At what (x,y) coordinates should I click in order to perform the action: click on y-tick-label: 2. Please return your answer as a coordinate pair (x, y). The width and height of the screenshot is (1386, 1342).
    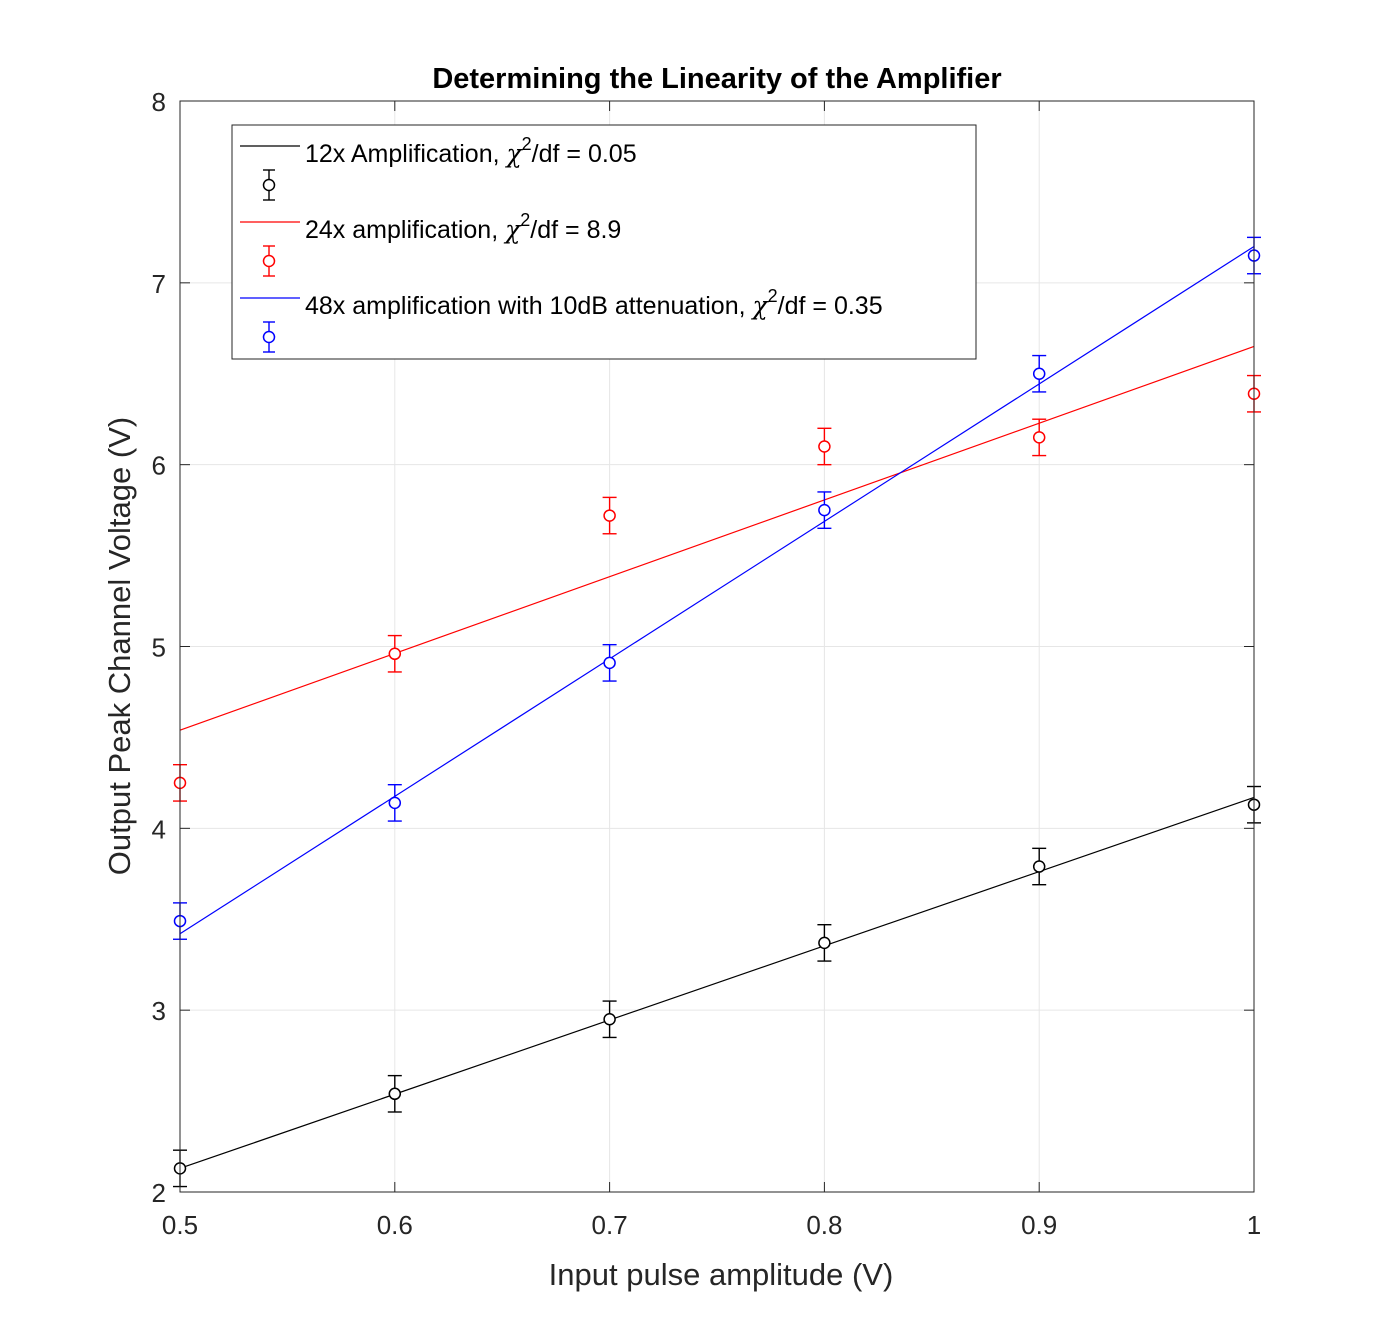
    Looking at the image, I should click on (159, 1193).